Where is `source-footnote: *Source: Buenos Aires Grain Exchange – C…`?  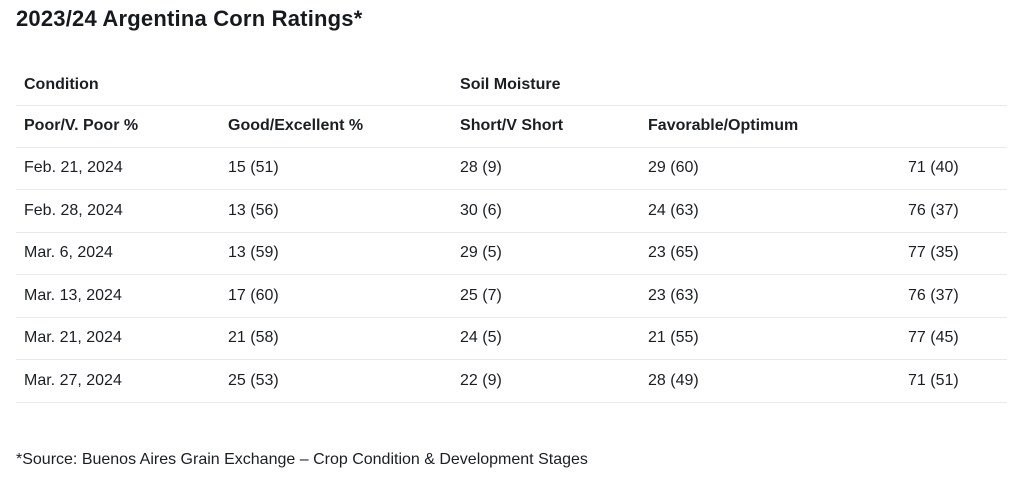 source-footnote: *Source: Buenos Aires Grain Exchange – C… is located at coordinates (302, 459).